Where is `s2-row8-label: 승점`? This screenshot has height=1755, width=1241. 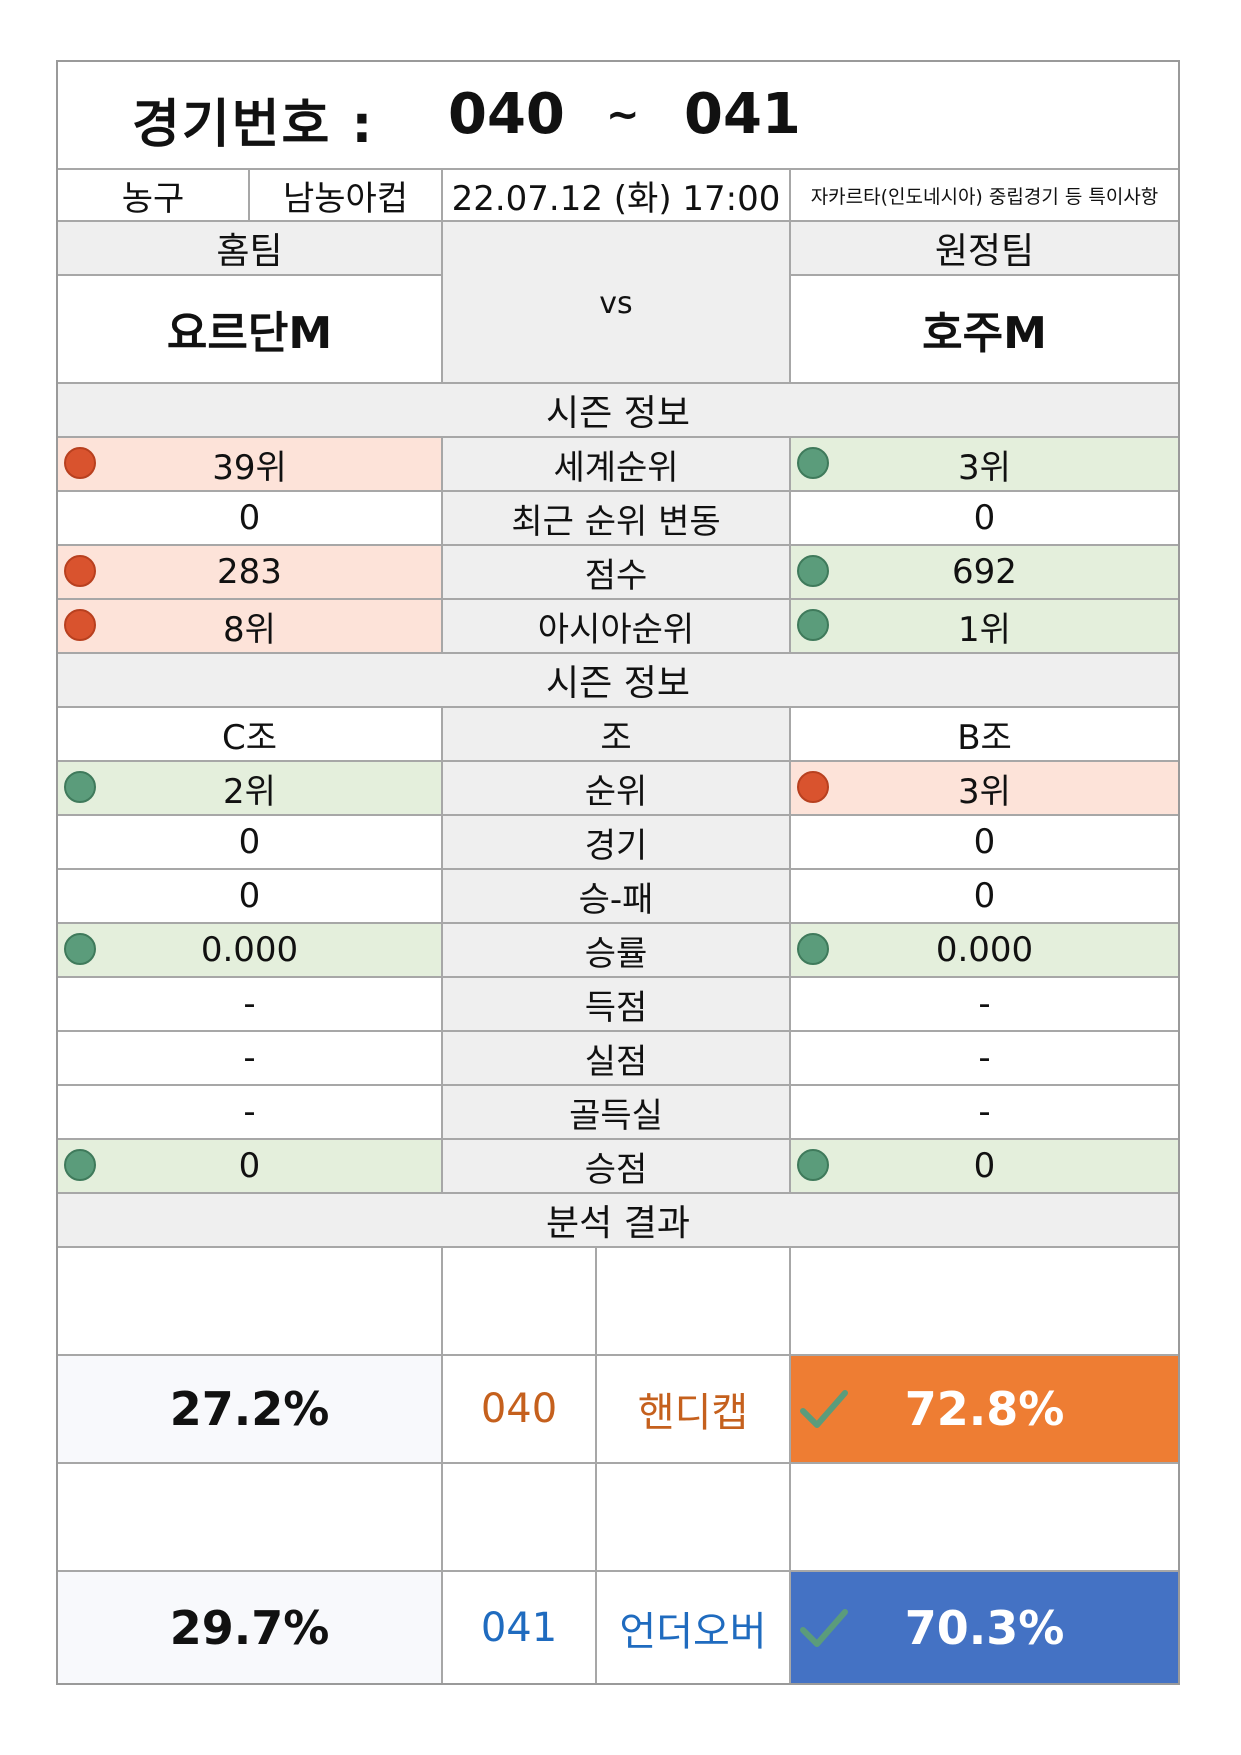 s2-row8-label: 승점 is located at coordinates (617, 1167).